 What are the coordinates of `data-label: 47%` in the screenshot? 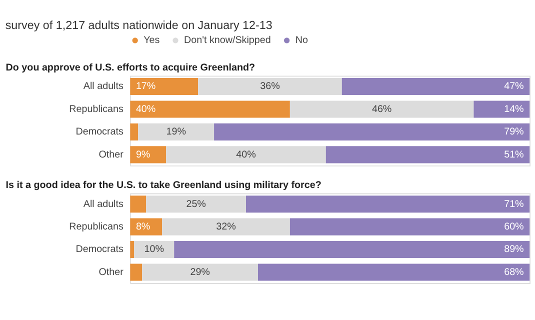 It's located at (514, 86).